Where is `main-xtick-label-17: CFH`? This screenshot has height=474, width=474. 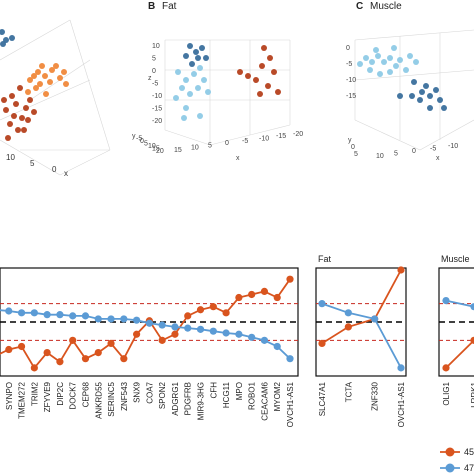 main-xtick-label-17: CFH is located at coordinates (213, 390).